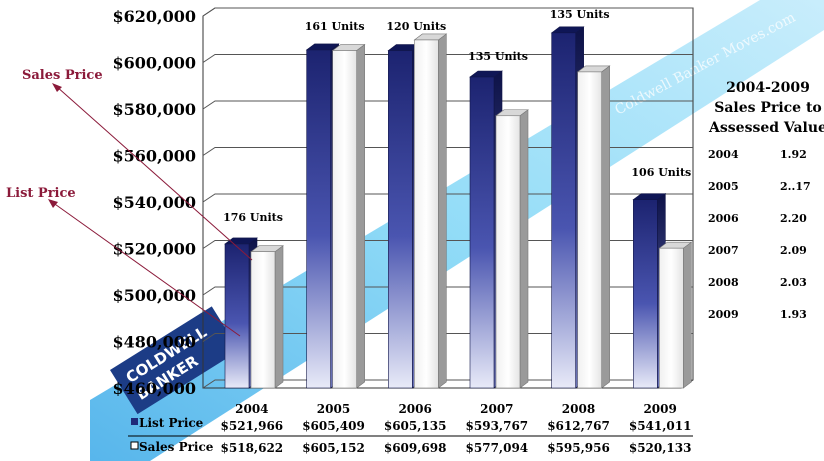 This screenshot has height=461, width=824. What do you see at coordinates (155, 342) in the screenshot?
I see `y-tick-label: $480,000` at bounding box center [155, 342].